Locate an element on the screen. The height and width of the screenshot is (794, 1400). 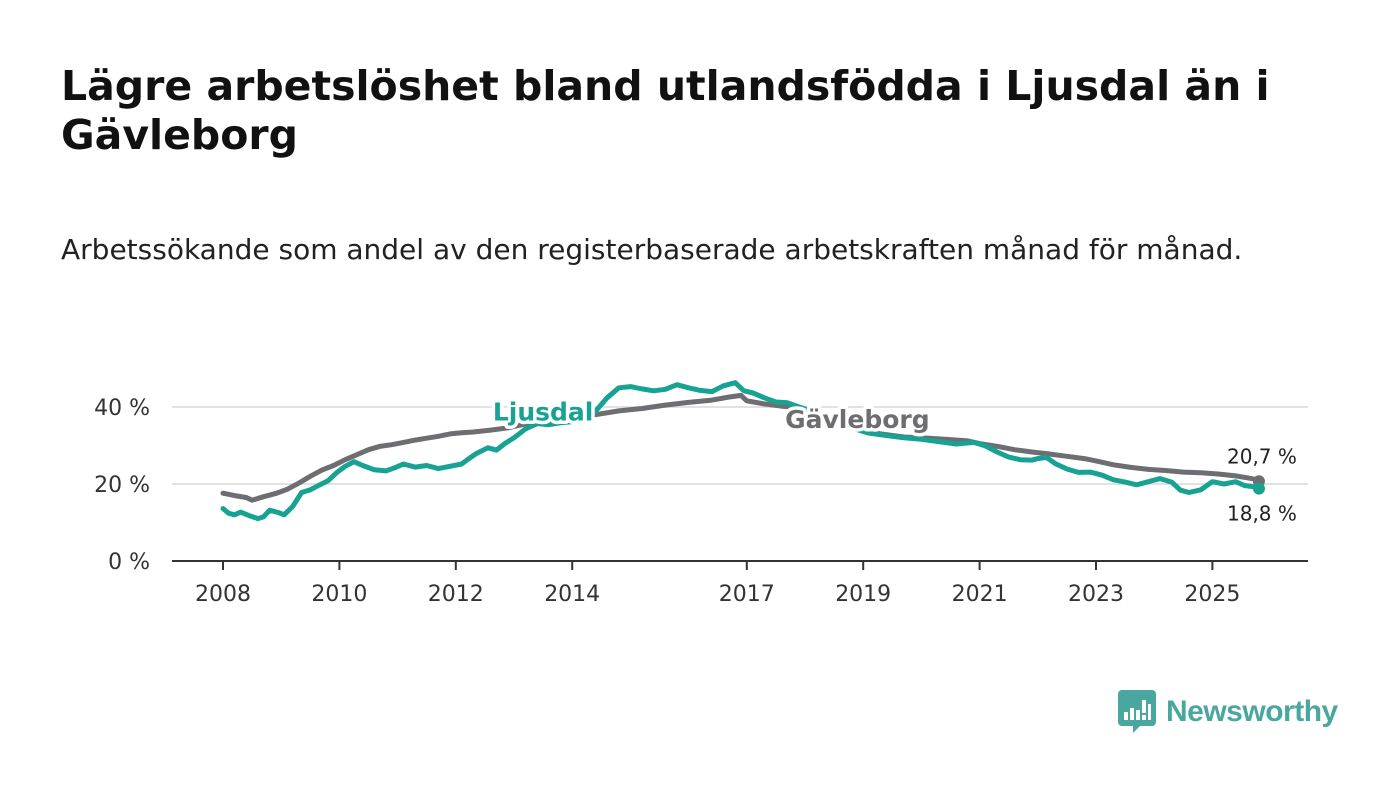
y-tick-label: 40 % is located at coordinates (122, 408).